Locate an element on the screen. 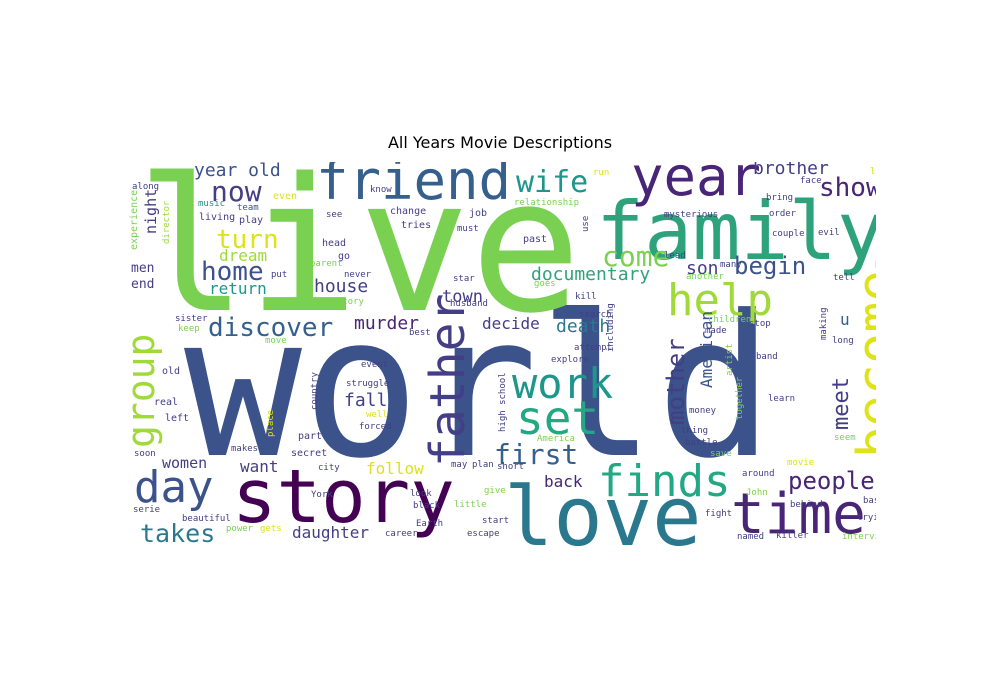  word-meet: meet is located at coordinates (841, 403).